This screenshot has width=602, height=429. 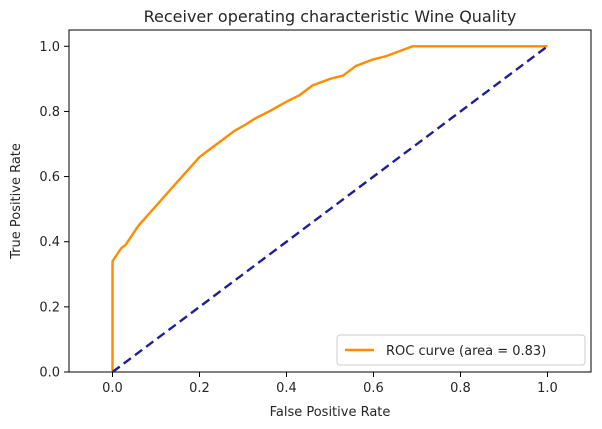 What do you see at coordinates (49, 47) in the screenshot?
I see `y-tick-label: 1.0` at bounding box center [49, 47].